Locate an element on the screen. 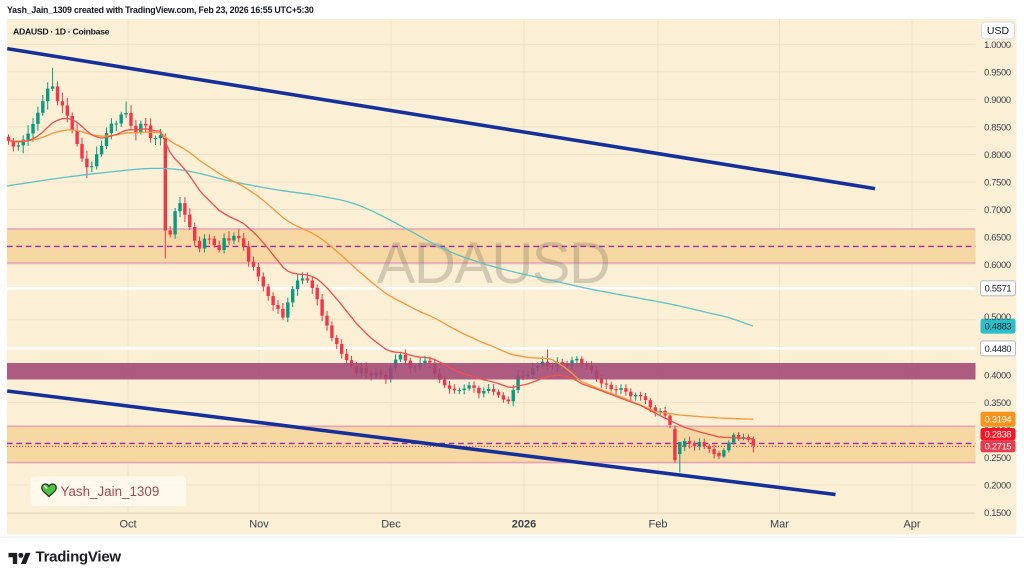 The height and width of the screenshot is (578, 1024). svg-text: 2026 is located at coordinates (524, 525).